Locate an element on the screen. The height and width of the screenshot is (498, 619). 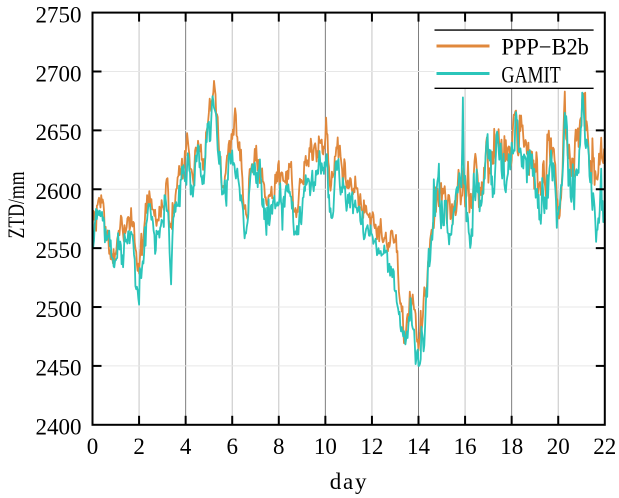
svg-text: 2600 is located at coordinates (59, 191).